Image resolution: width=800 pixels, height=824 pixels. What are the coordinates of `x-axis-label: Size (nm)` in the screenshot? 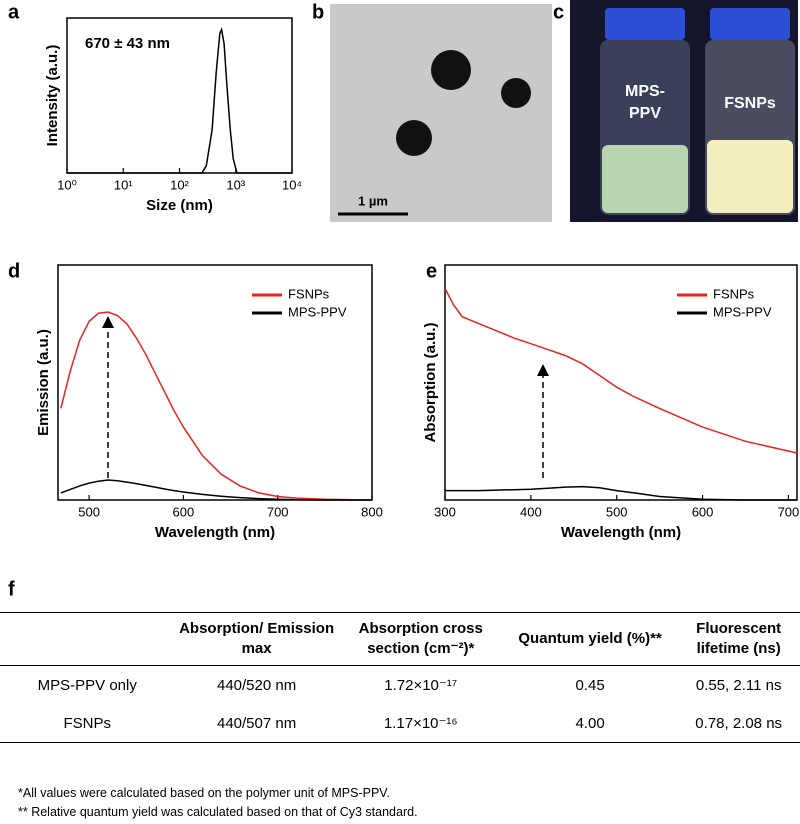 It's located at (179, 205).